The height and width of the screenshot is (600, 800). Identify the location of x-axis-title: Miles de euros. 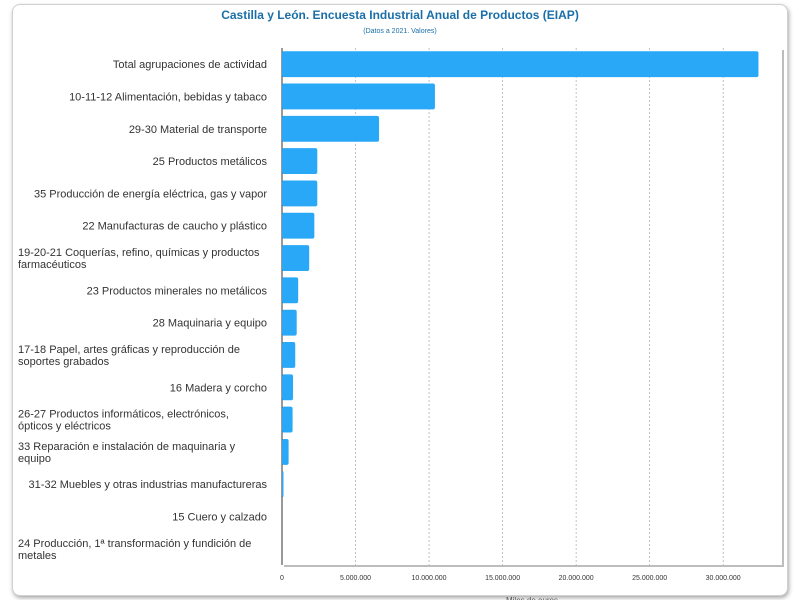
(532, 598).